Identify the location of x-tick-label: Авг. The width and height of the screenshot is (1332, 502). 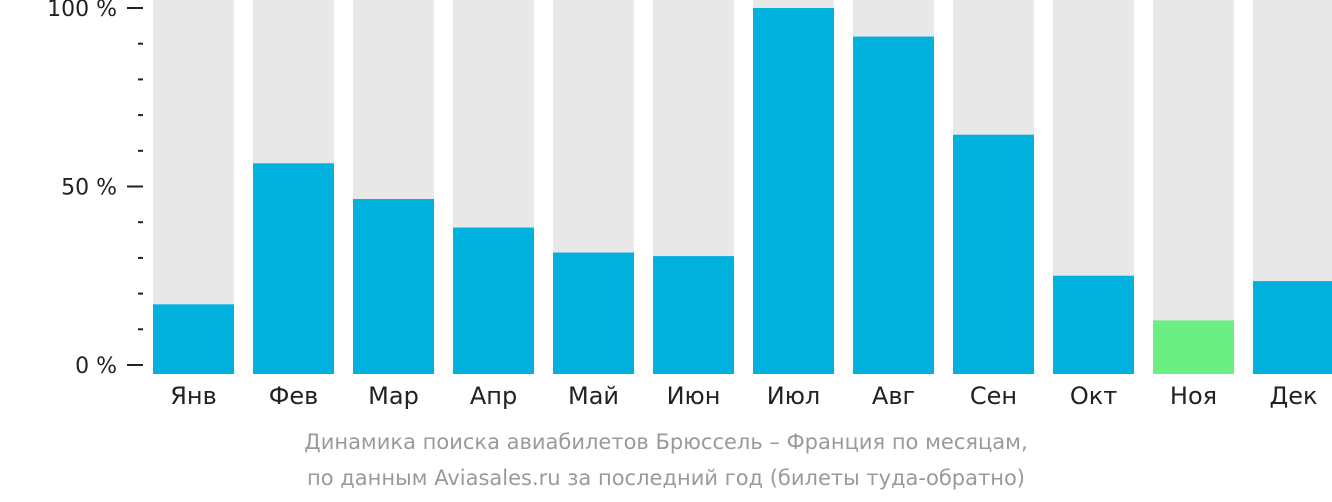
(893, 396).